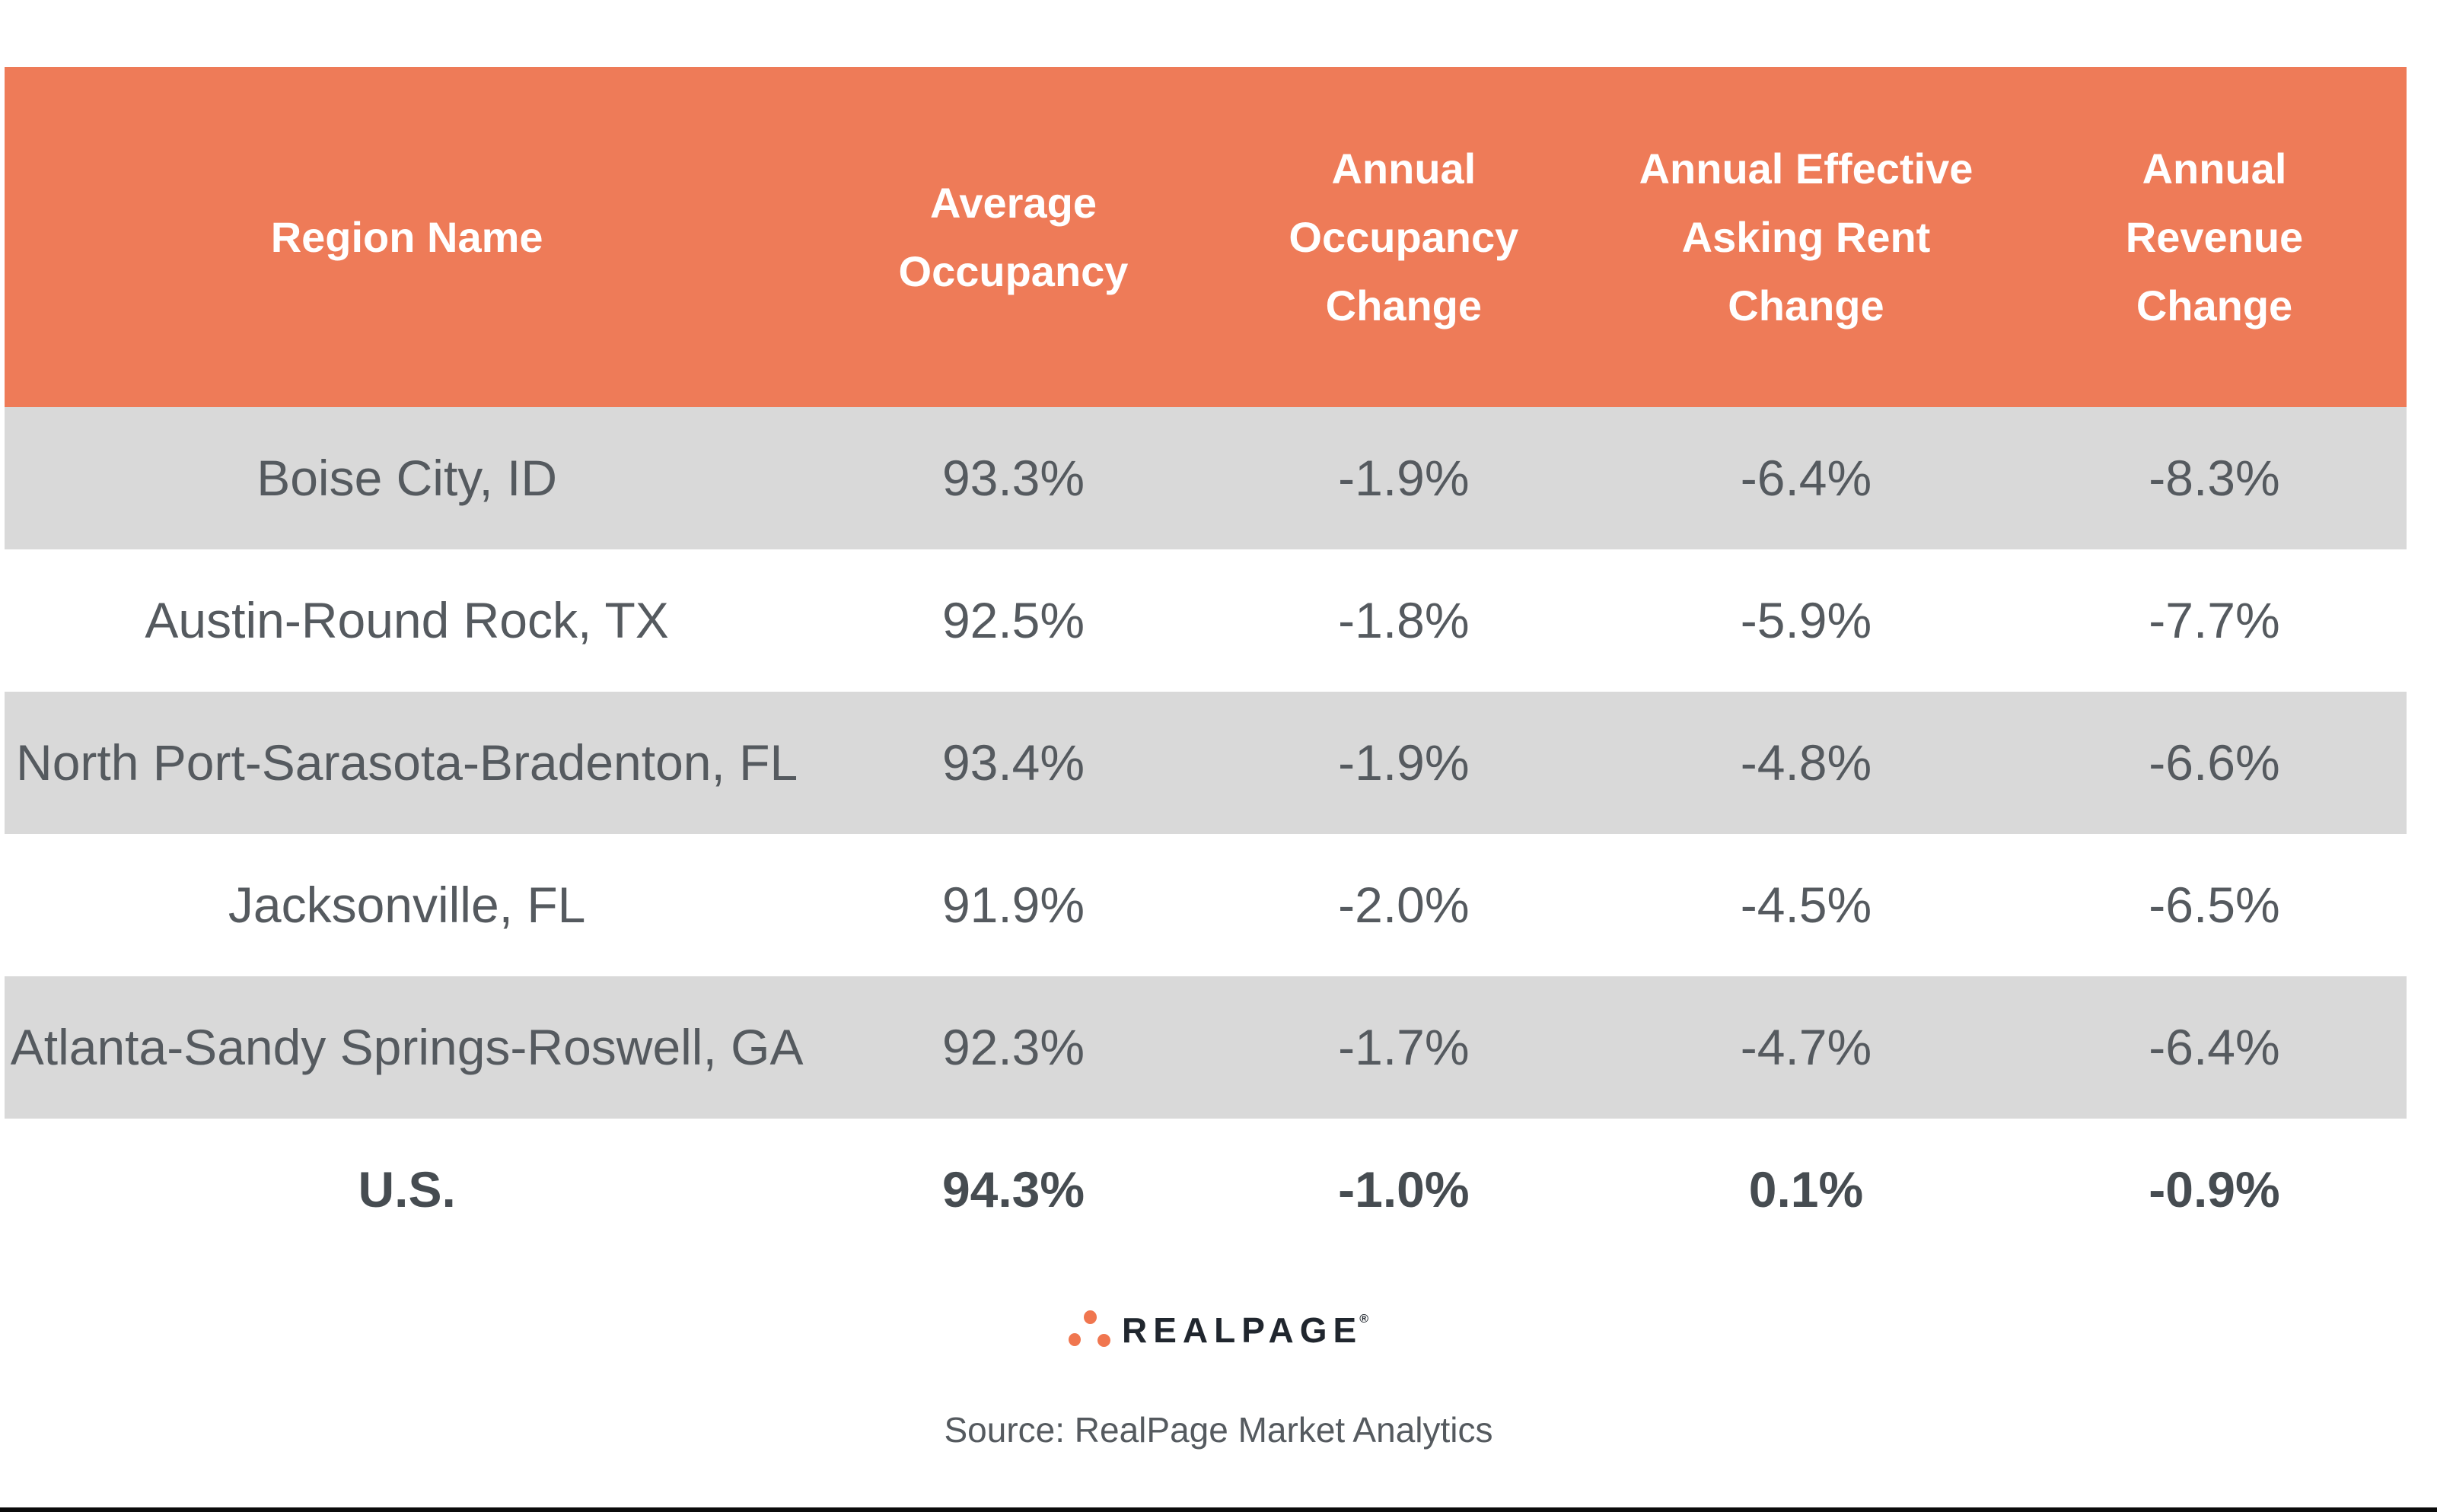 The height and width of the screenshot is (1512, 2437). Describe the element at coordinates (1013, 1189) in the screenshot. I see `avg-occupancy-cell: 94.3%` at that location.